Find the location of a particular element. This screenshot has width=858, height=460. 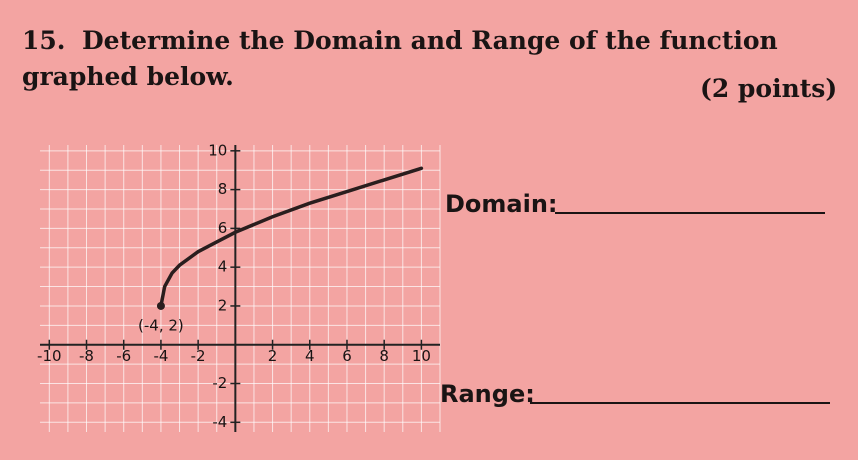

domain-label: Domain: is located at coordinates (501, 204).